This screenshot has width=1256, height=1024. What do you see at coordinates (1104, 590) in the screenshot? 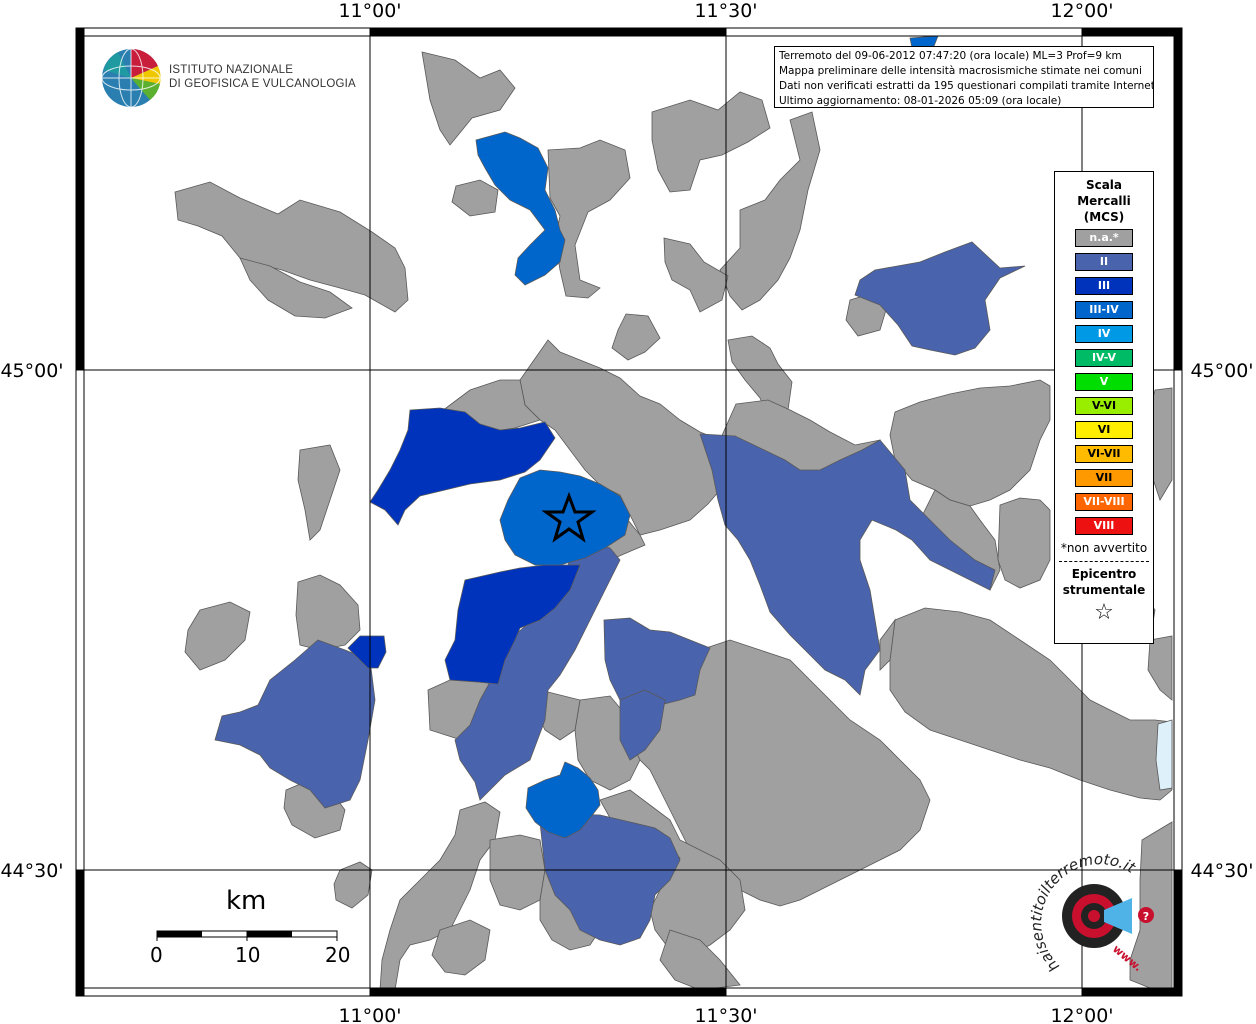
I see `legend-epicenter-line2: strumentale` at bounding box center [1104, 590].